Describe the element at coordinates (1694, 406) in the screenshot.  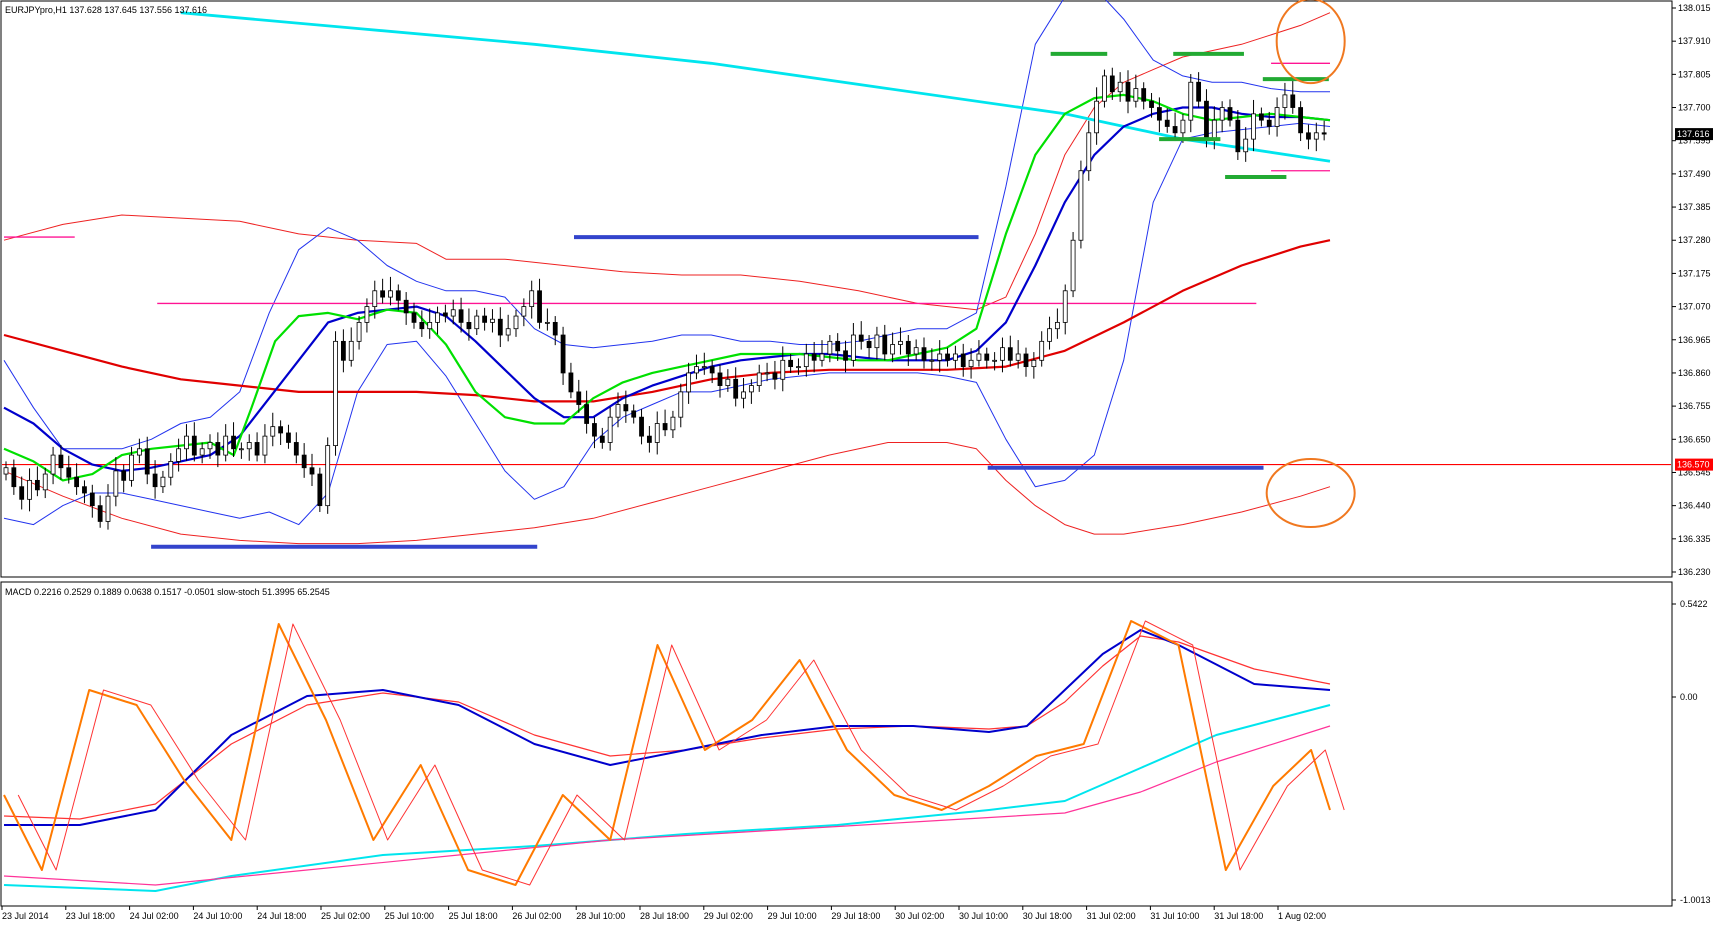
I see `y-tick-label: 136.755` at that location.